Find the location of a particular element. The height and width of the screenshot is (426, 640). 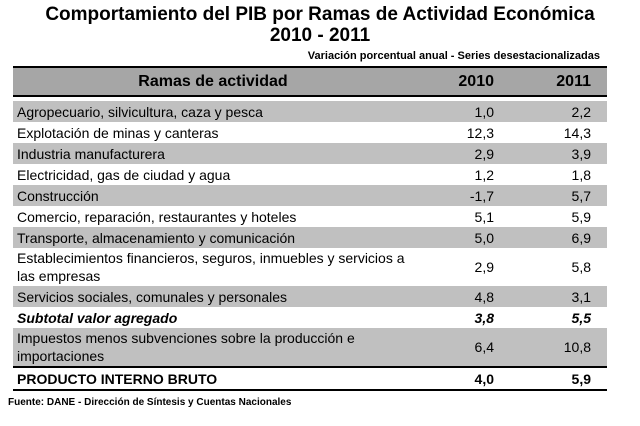

row-label: Agropecuario, silvicultura, caza y pesca is located at coordinates (213, 111).